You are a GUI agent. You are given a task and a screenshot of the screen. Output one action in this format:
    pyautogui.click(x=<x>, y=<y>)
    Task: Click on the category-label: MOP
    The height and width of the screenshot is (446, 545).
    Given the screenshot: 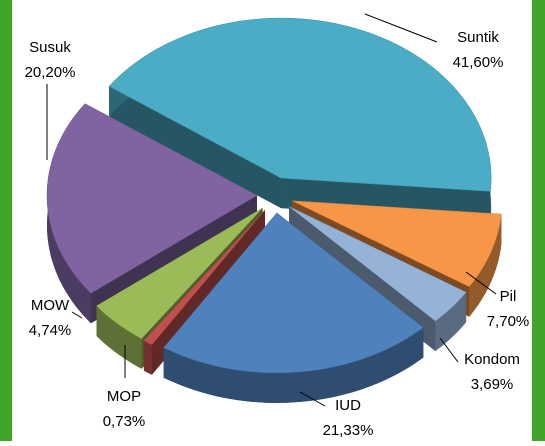 What is the action you would take?
    pyautogui.click(x=124, y=396)
    